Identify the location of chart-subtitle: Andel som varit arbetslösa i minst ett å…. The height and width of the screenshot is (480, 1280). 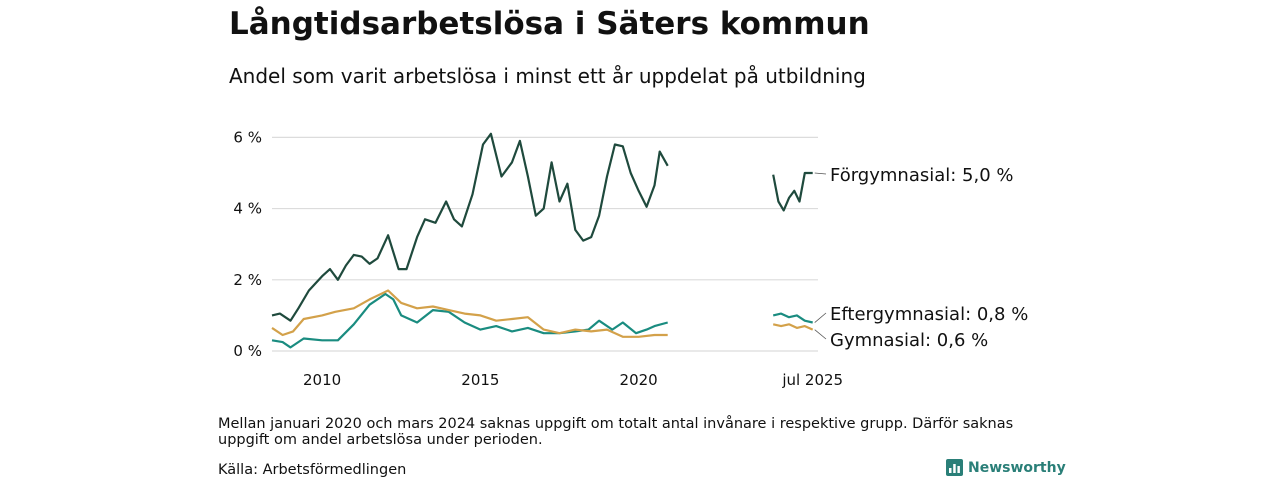
(547, 76).